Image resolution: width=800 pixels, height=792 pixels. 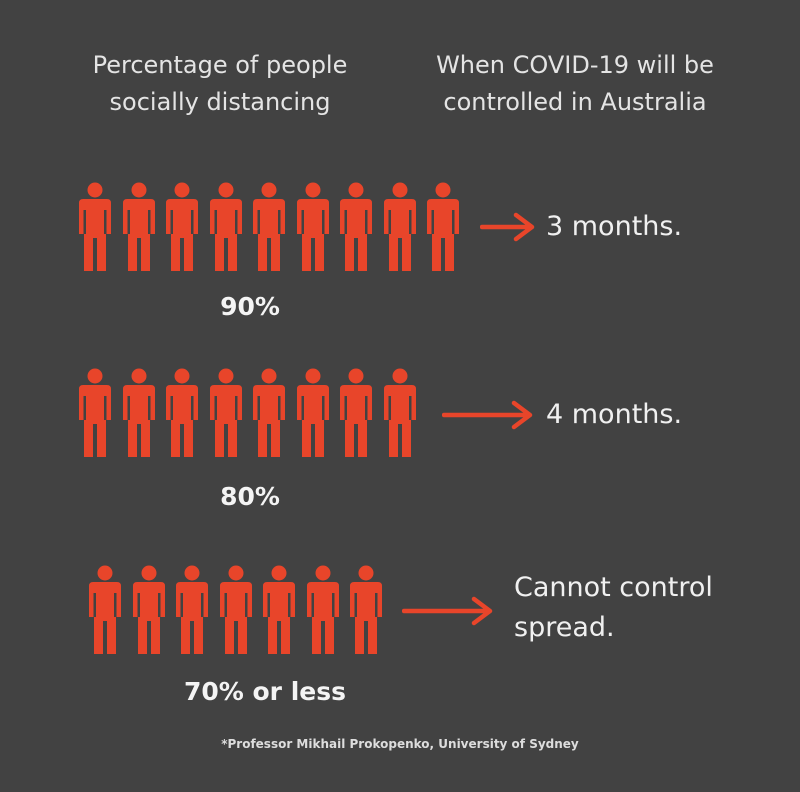 I want to click on outcome-label-70: Cannot control spread., so click(x=613, y=608).